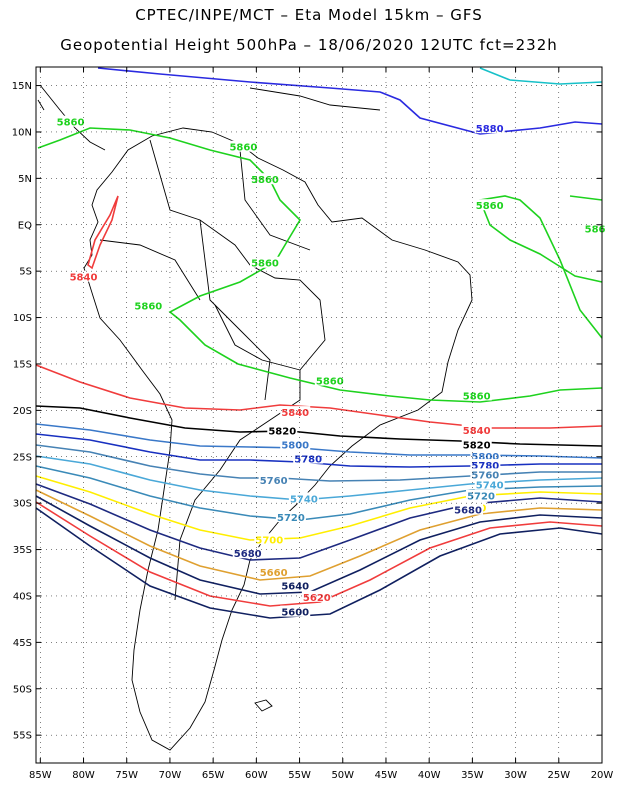 Image resolution: width=618 pixels, height=800 pixels. What do you see at coordinates (25, 272) in the screenshot?
I see `lat-label: 5S` at bounding box center [25, 272].